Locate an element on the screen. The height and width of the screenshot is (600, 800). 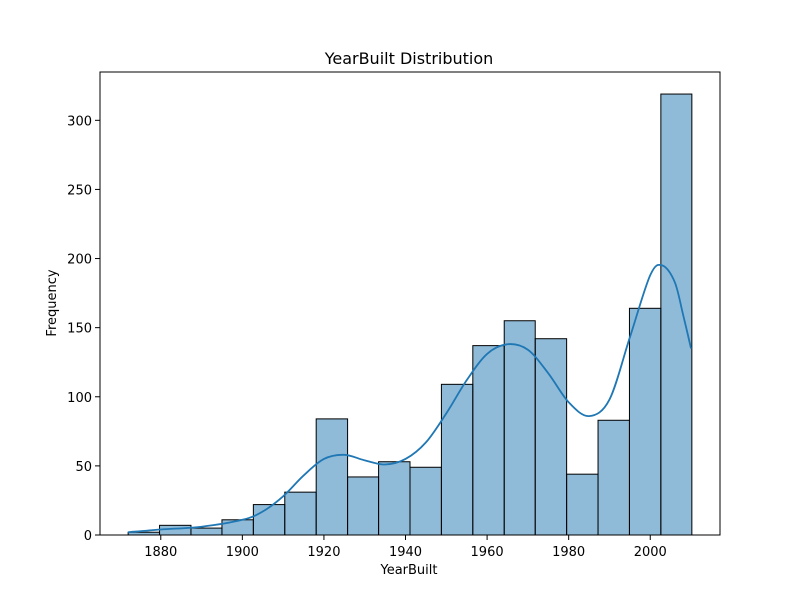
x-tick-label: 1940 is located at coordinates (405, 552).